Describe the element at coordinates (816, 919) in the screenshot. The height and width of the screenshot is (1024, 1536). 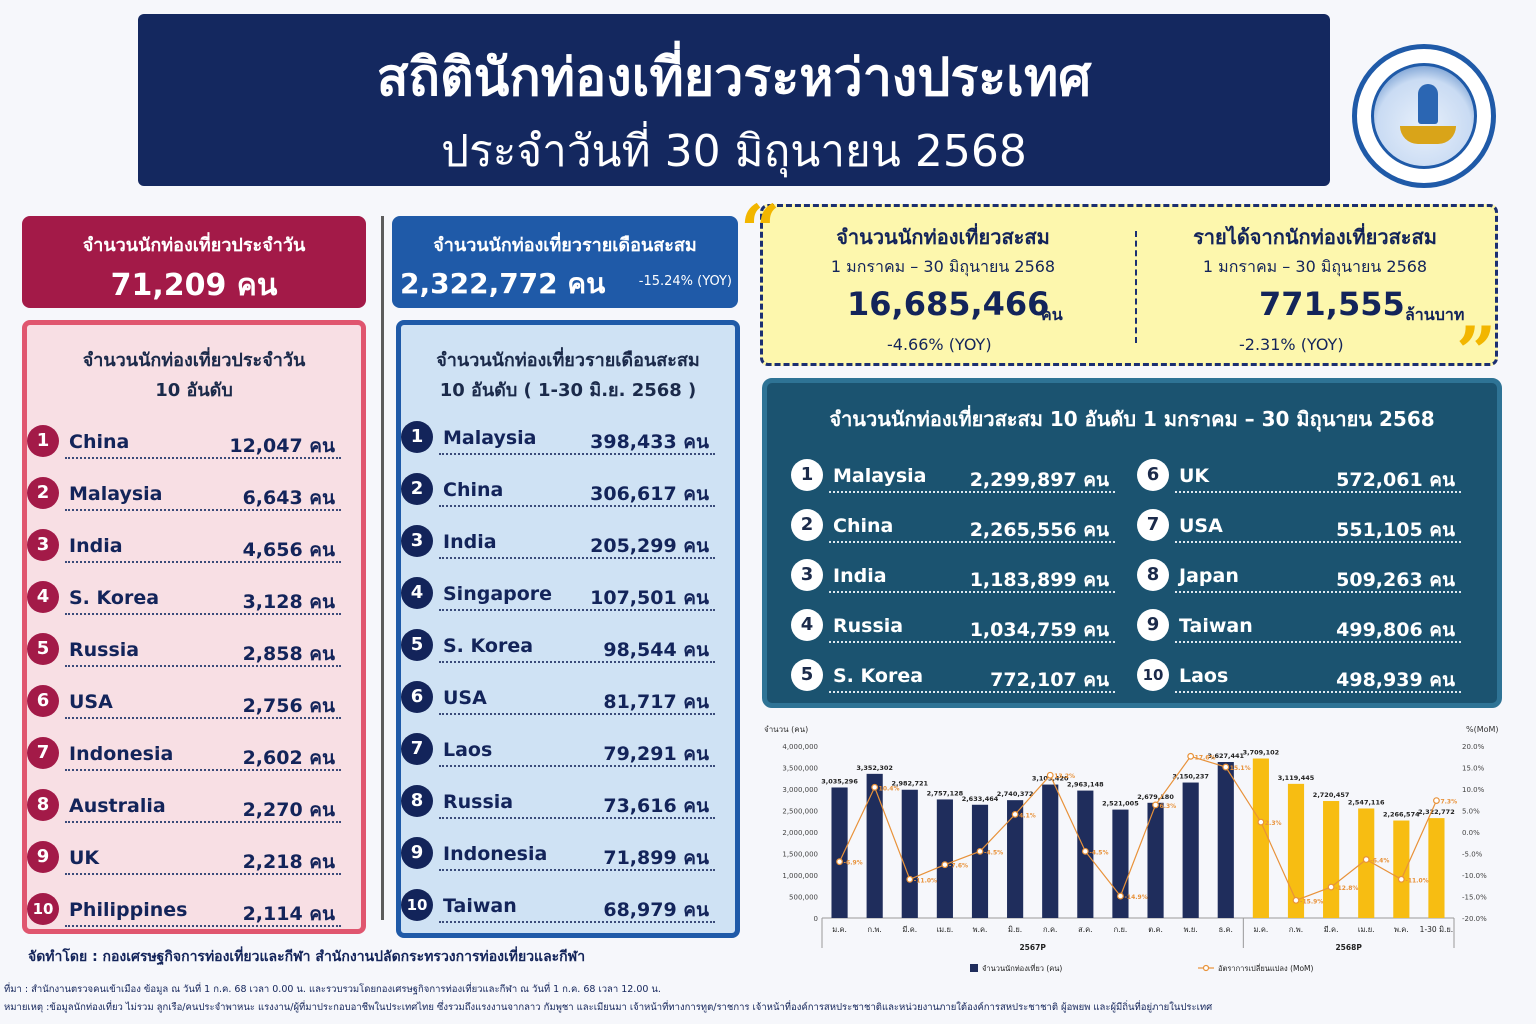
I see `y-tick-label: 0` at that location.